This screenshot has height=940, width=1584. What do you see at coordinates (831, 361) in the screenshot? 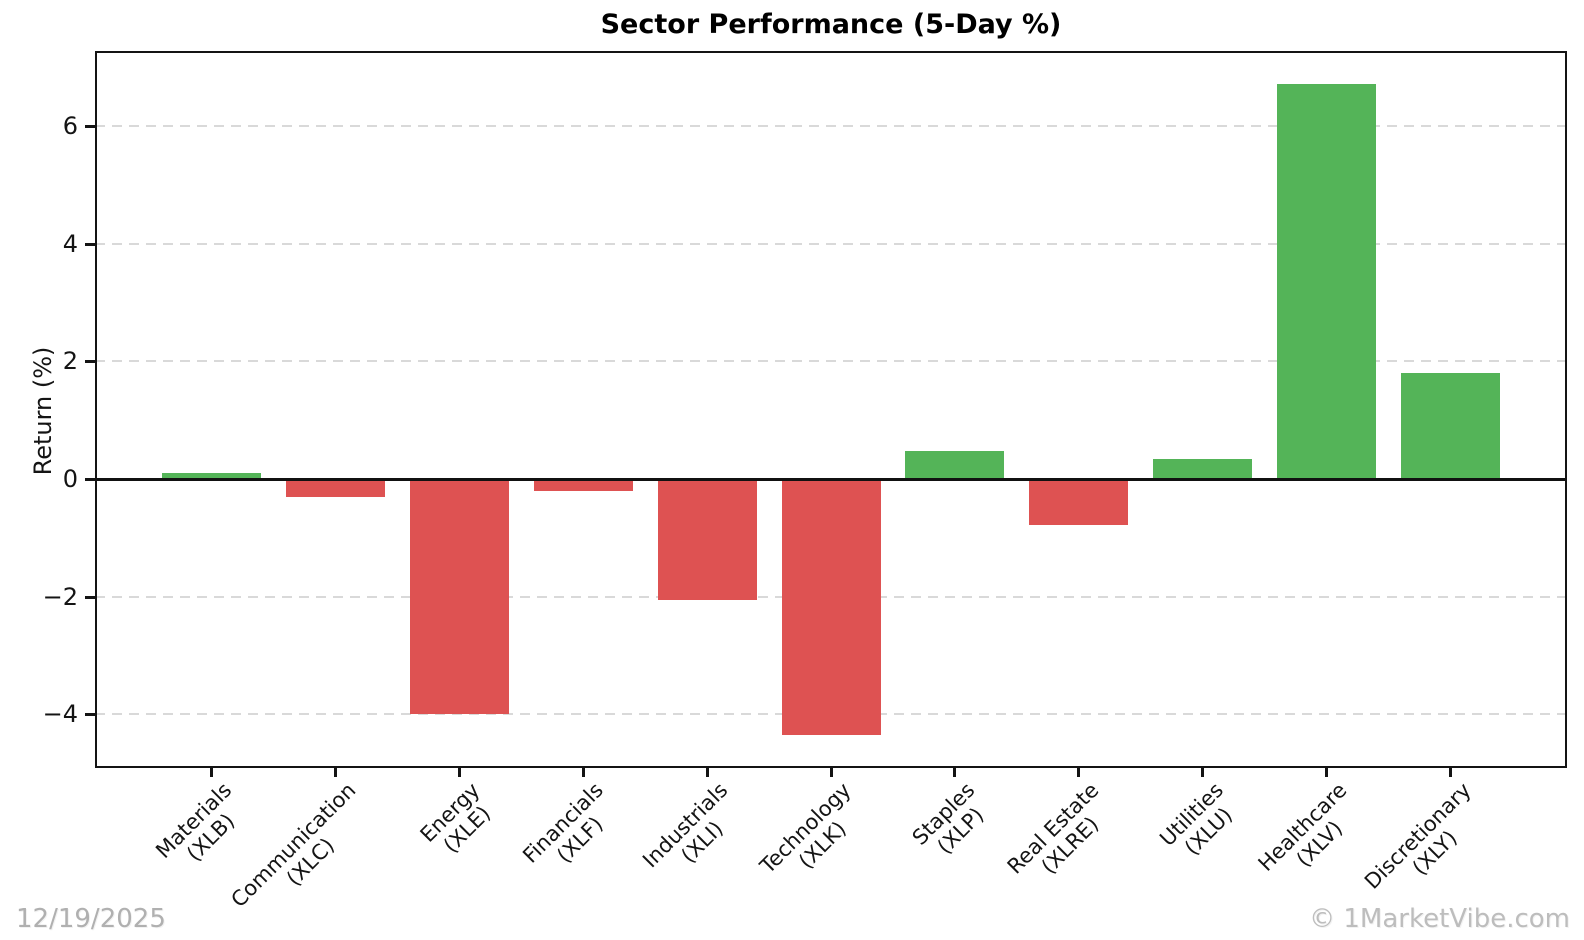
I see `gridline-y2` at bounding box center [831, 361].